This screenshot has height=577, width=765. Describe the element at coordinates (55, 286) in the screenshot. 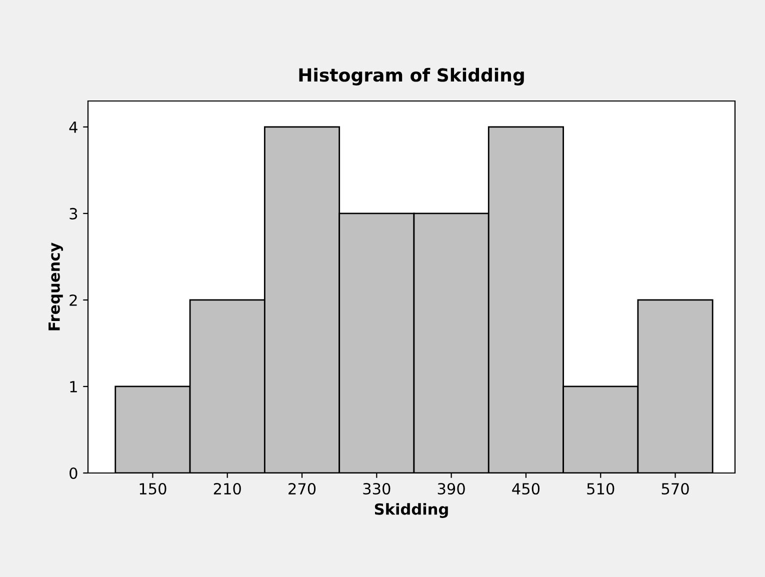

I see `y-axis-title: Frequency` at that location.